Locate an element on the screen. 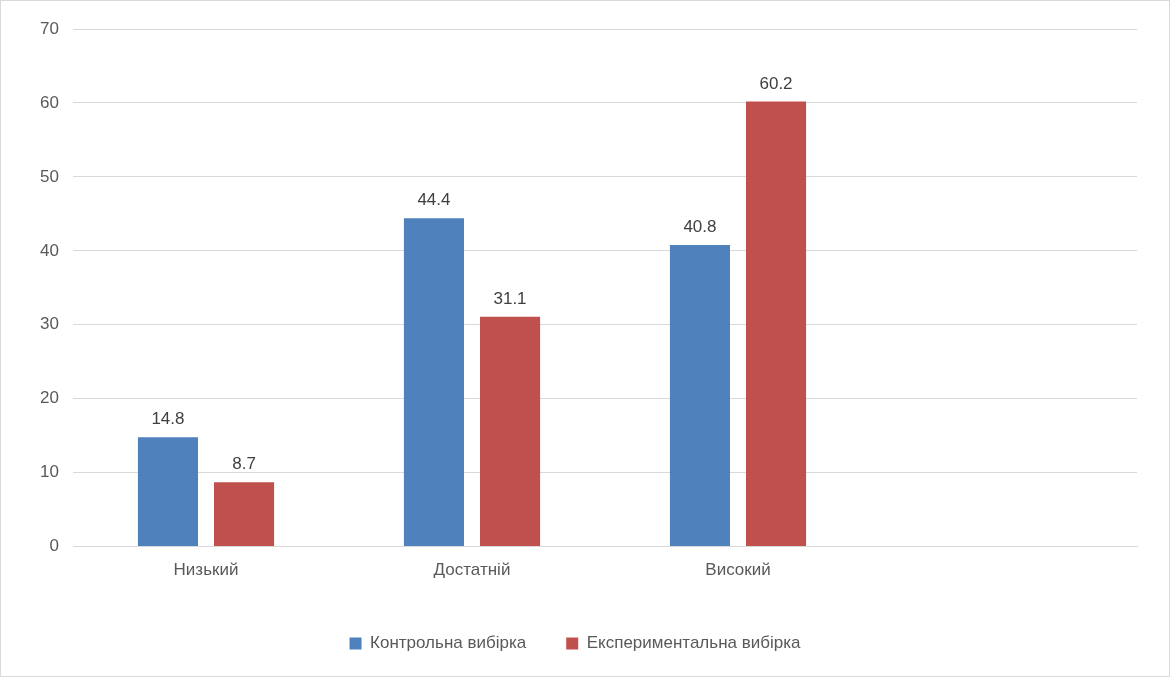 The width and height of the screenshot is (1170, 677). data-label: 8.7 is located at coordinates (244, 464).